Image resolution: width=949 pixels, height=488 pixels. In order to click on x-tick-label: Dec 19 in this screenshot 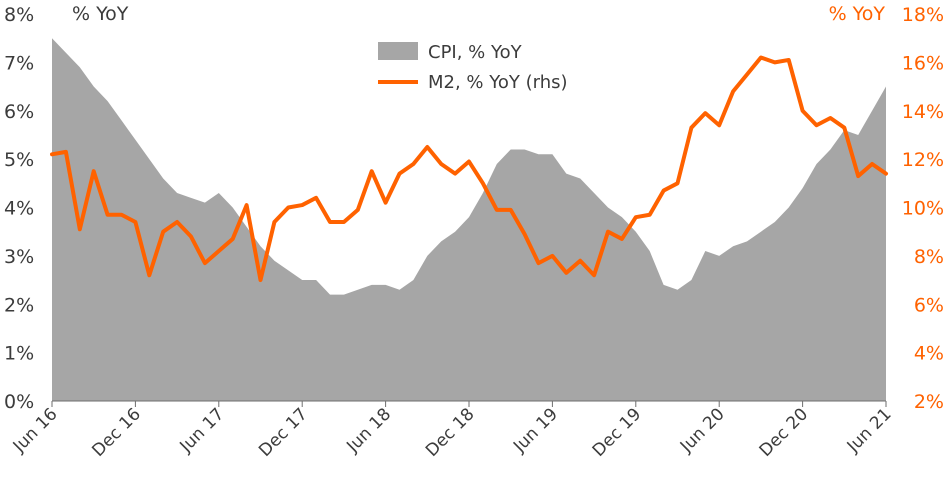, I will do `click(617, 432)`.